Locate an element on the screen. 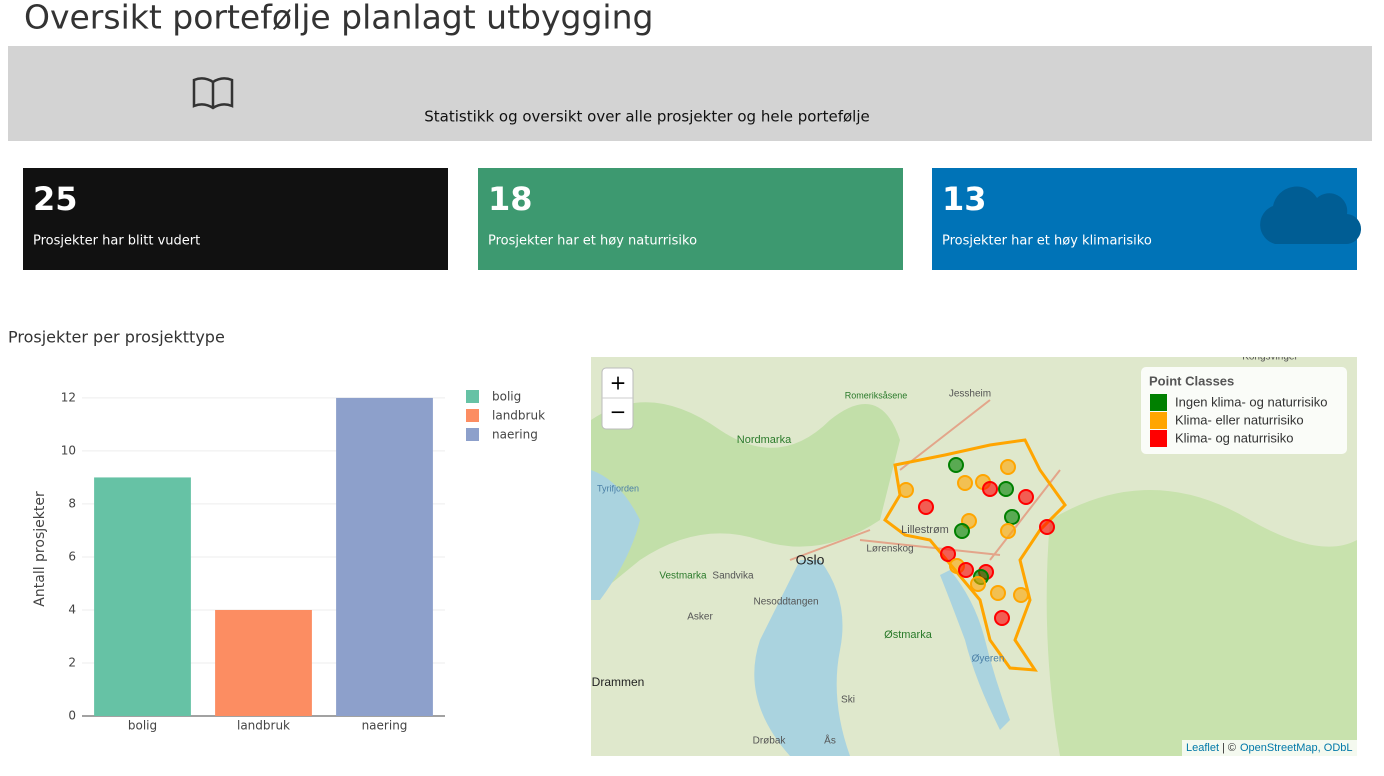 The height and width of the screenshot is (776, 1384). x-tick-label: naering is located at coordinates (385, 726).